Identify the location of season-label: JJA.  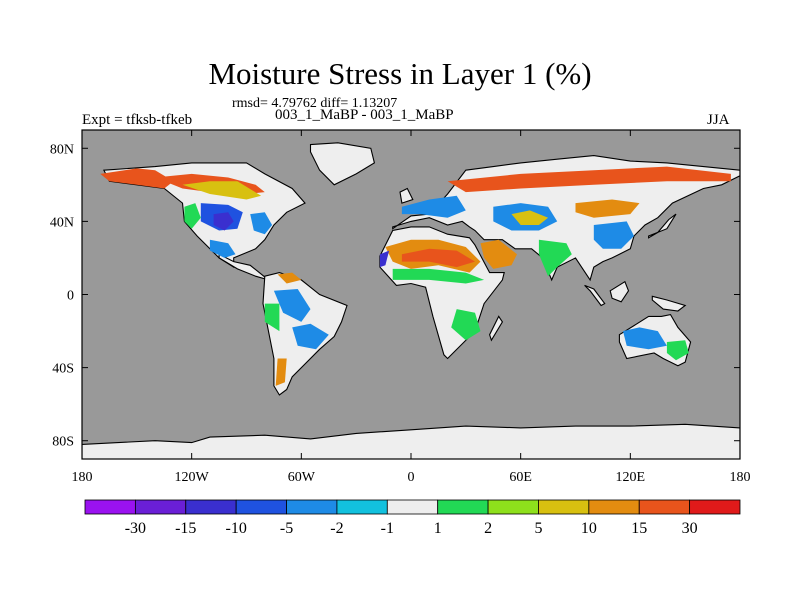
(718, 120).